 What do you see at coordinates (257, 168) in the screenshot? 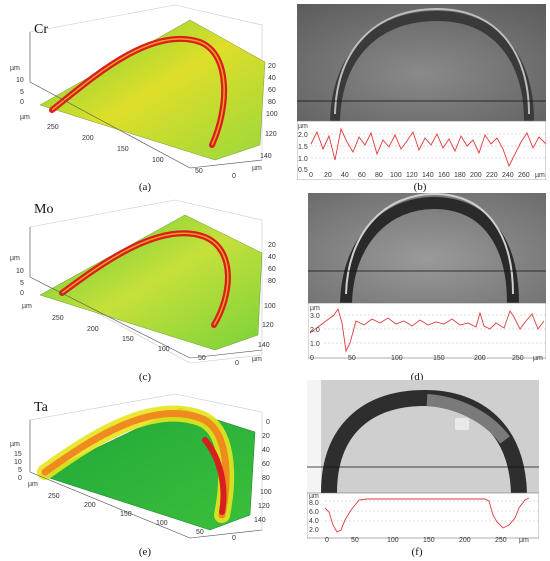
I see `y-unit: µm` at bounding box center [257, 168].